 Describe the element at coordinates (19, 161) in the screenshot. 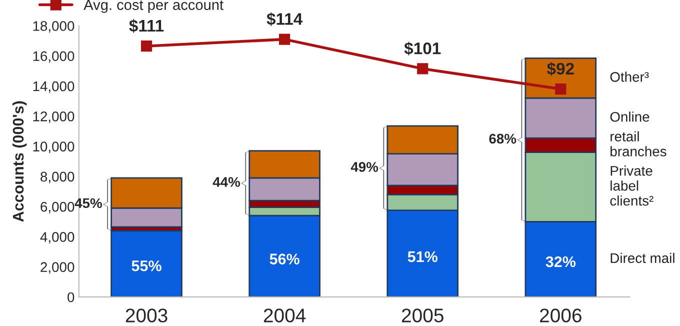

I see `y-axis-title: Accounts (000's)` at that location.